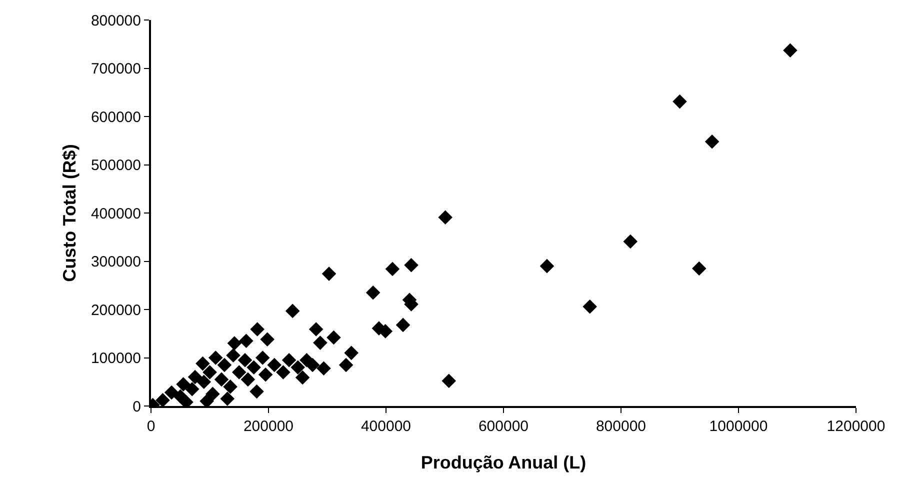 This screenshot has height=504, width=903. What do you see at coordinates (621, 426) in the screenshot?
I see `x-tick-label: 800000` at bounding box center [621, 426].